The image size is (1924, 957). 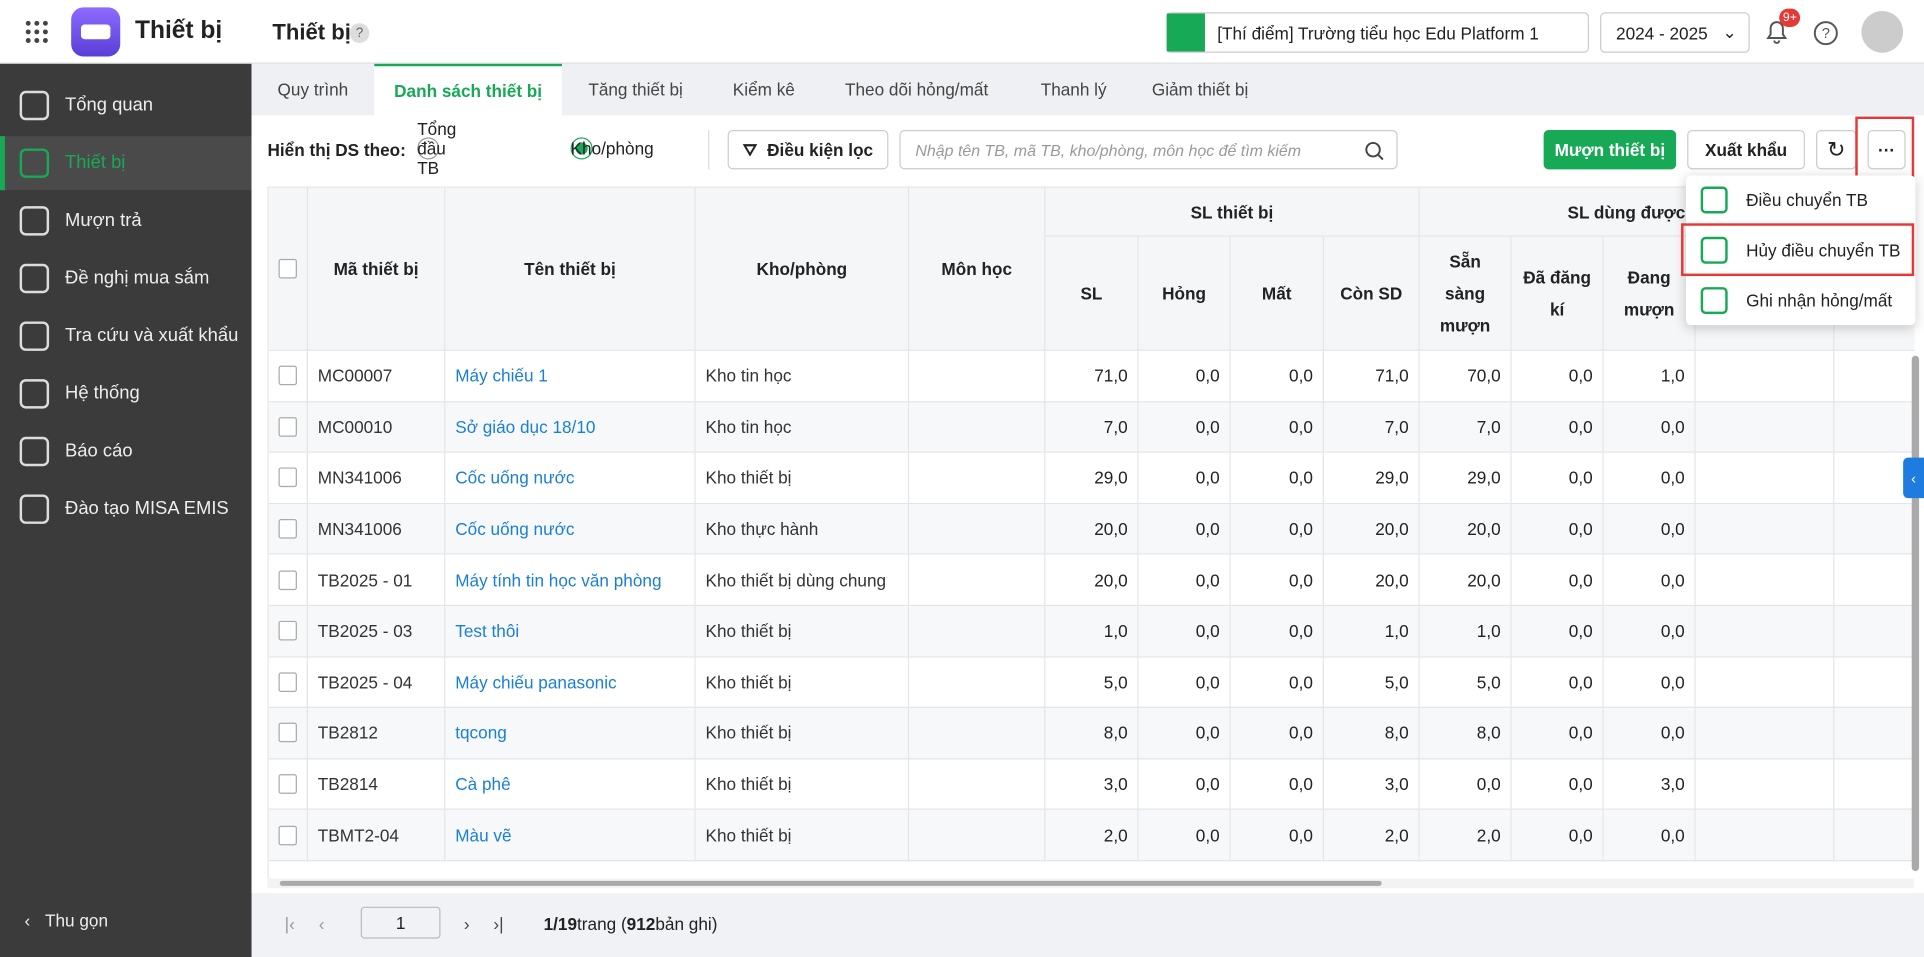 I want to click on sidebar-item: Tổng quan, so click(x=126, y=106).